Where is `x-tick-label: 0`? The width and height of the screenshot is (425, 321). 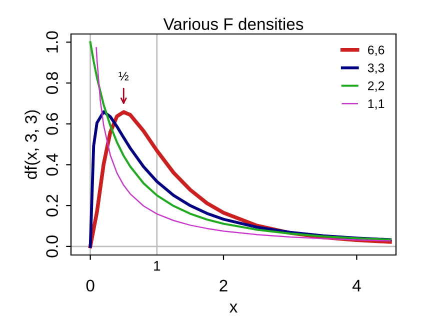
x-tick-label: 0 is located at coordinates (90, 286).